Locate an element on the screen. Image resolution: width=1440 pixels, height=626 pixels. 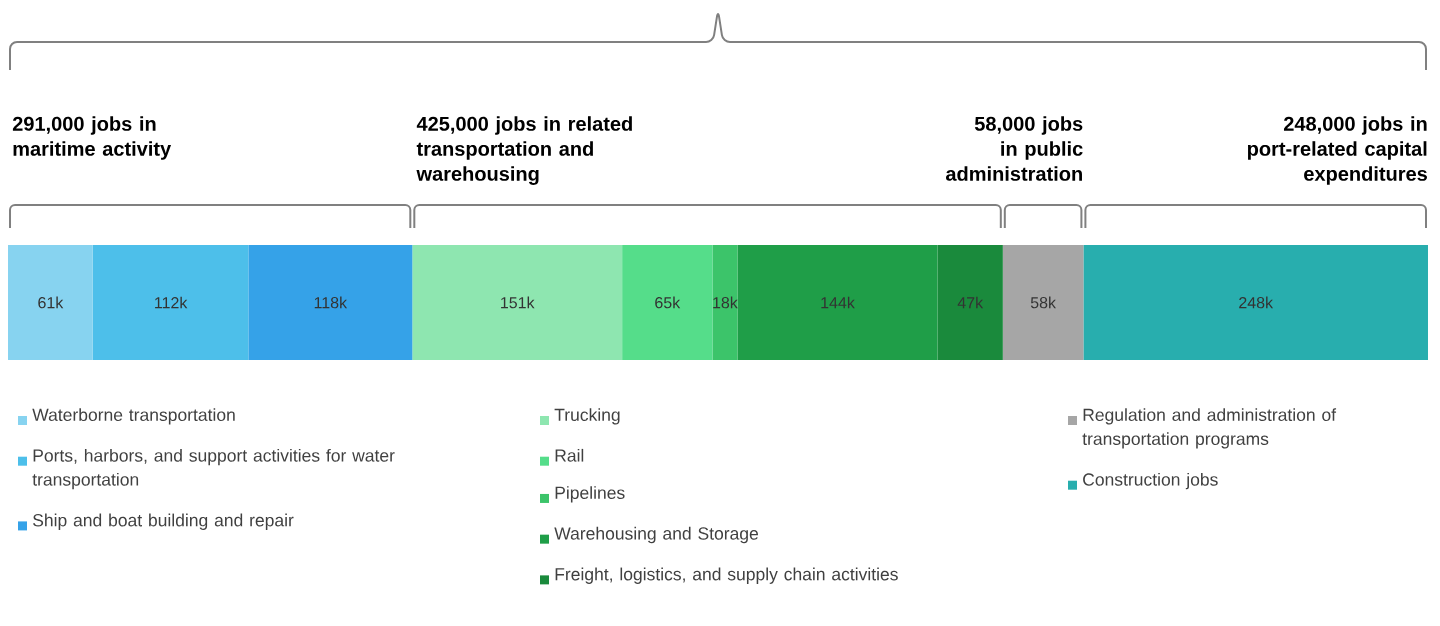
legend-label: Trucking is located at coordinates (587, 416).